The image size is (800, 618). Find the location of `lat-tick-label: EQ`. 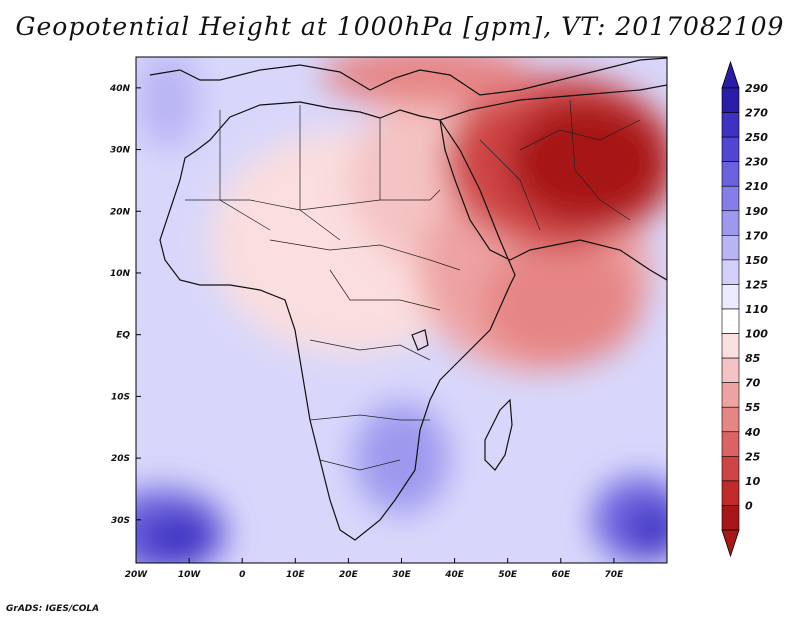

lat-tick-label: EQ is located at coordinates (123, 336).